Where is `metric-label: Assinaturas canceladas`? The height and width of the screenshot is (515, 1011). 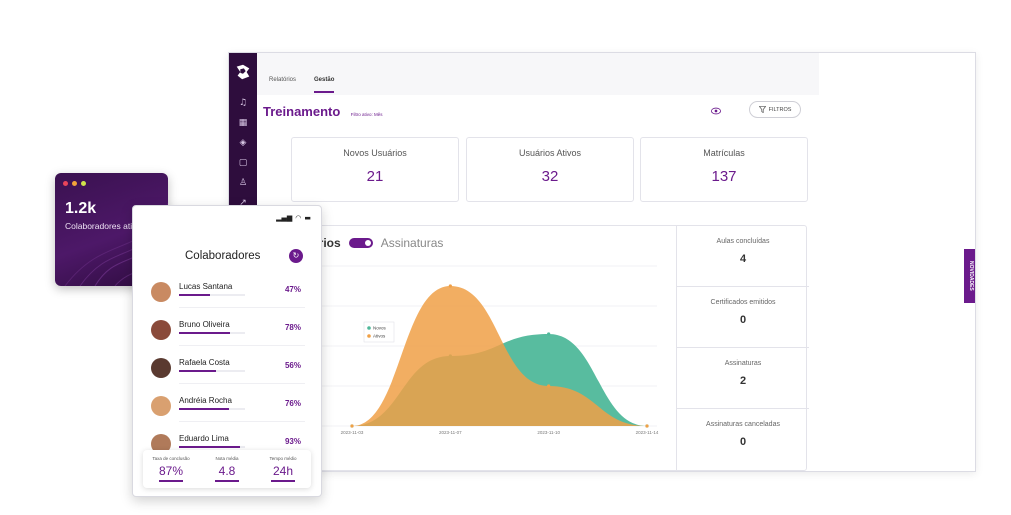 metric-label: Assinaturas canceladas is located at coordinates (743, 424).